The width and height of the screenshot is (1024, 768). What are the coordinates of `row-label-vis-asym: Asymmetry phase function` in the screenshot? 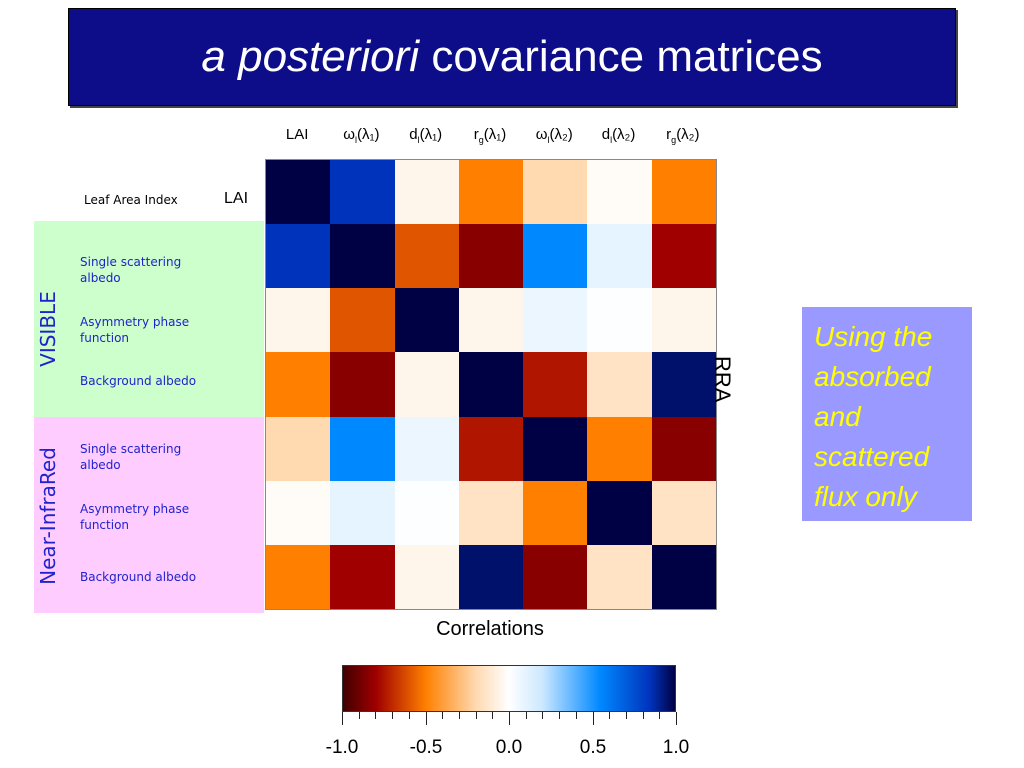 It's located at (135, 330).